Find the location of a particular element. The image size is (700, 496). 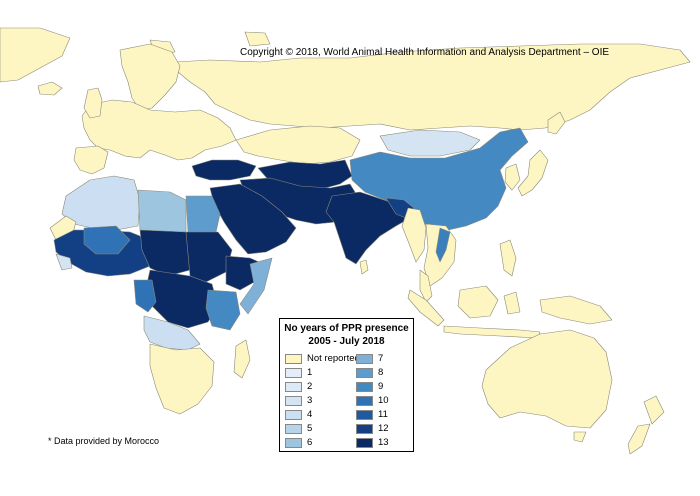

region-iberia is located at coordinates (91, 160).